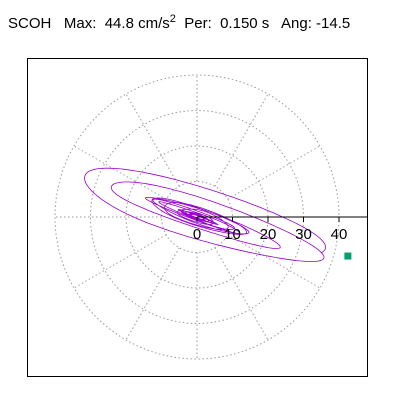 Image resolution: width=400 pixels, height=400 pixels. I want to click on orbit-path, so click(205, 214).